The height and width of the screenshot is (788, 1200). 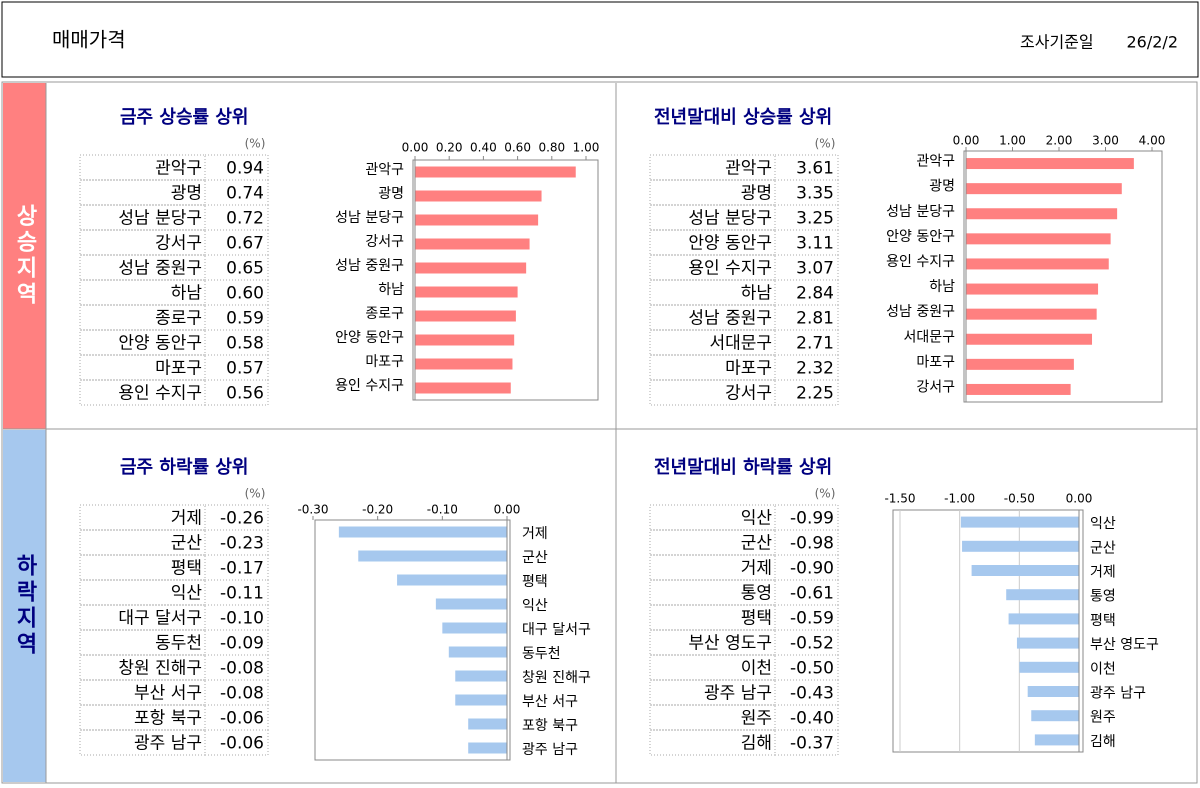 What do you see at coordinates (812, 669) in the screenshot?
I see `table-value: -0.50` at bounding box center [812, 669].